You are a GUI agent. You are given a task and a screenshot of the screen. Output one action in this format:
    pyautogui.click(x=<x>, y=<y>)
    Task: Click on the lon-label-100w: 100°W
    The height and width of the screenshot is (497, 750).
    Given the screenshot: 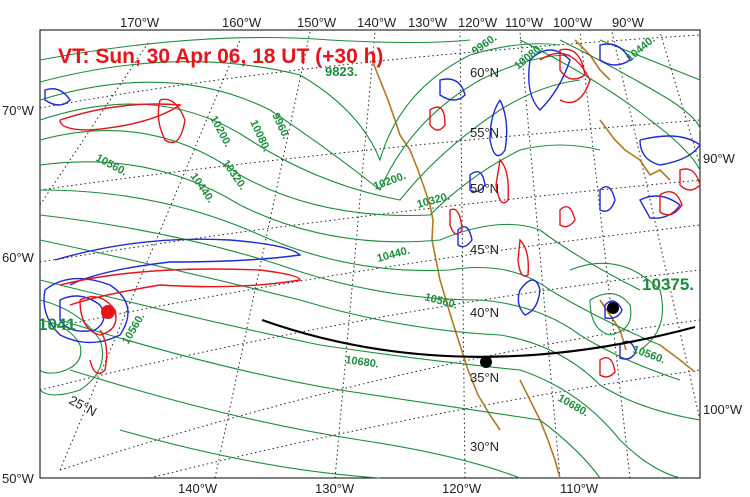 What is the action you would take?
    pyautogui.click(x=573, y=22)
    